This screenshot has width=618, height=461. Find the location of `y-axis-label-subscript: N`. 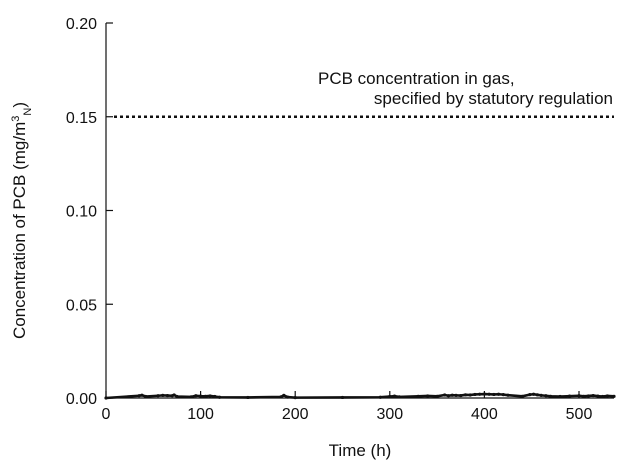

y-axis-label-subscript: N is located at coordinates (28, 112).